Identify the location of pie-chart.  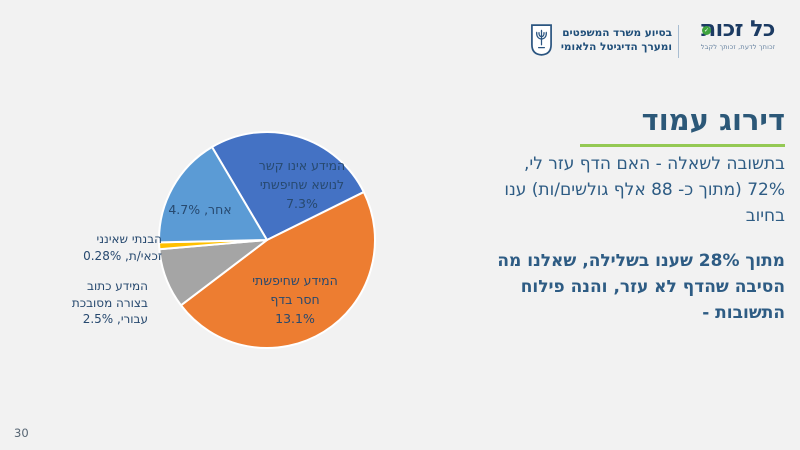
(267, 240).